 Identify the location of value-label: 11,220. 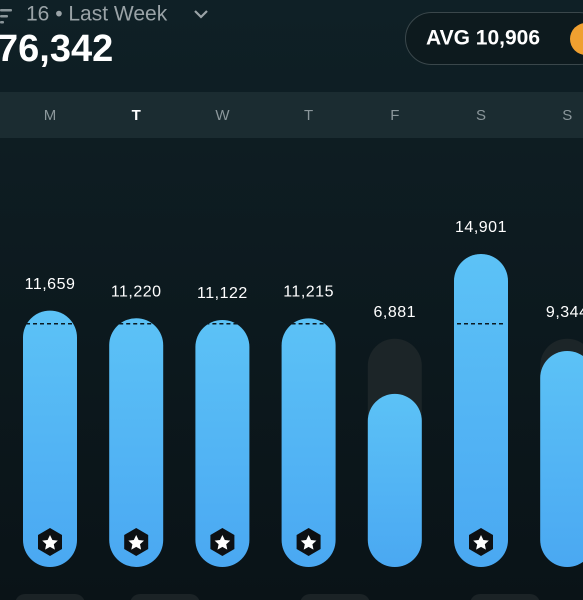
(136, 291).